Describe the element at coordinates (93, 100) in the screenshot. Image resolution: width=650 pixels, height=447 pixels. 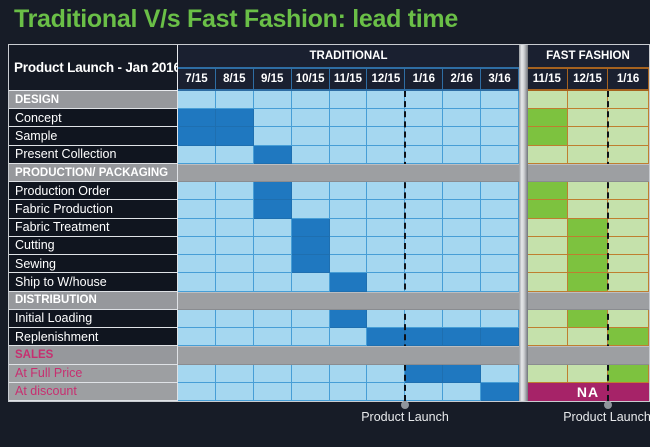
I see `row-label: DESIGN` at that location.